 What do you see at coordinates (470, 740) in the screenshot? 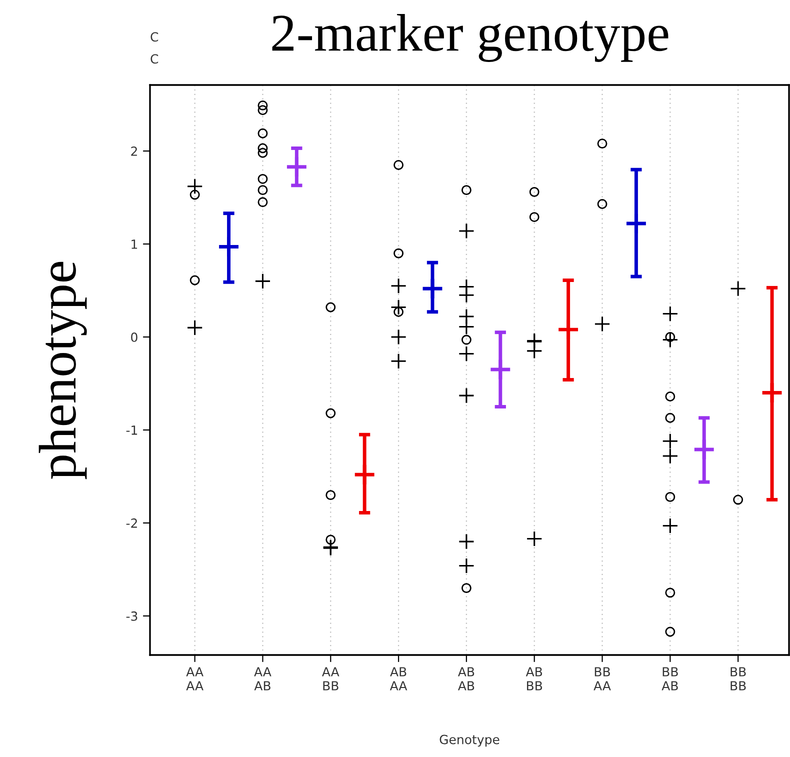
I see `x-axis-title: Genotype` at bounding box center [470, 740].